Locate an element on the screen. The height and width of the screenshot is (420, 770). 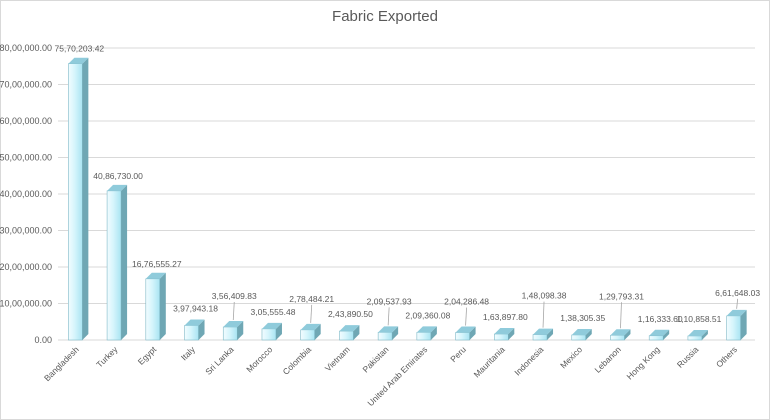
x-tick-label: Italy is located at coordinates (188, 353).